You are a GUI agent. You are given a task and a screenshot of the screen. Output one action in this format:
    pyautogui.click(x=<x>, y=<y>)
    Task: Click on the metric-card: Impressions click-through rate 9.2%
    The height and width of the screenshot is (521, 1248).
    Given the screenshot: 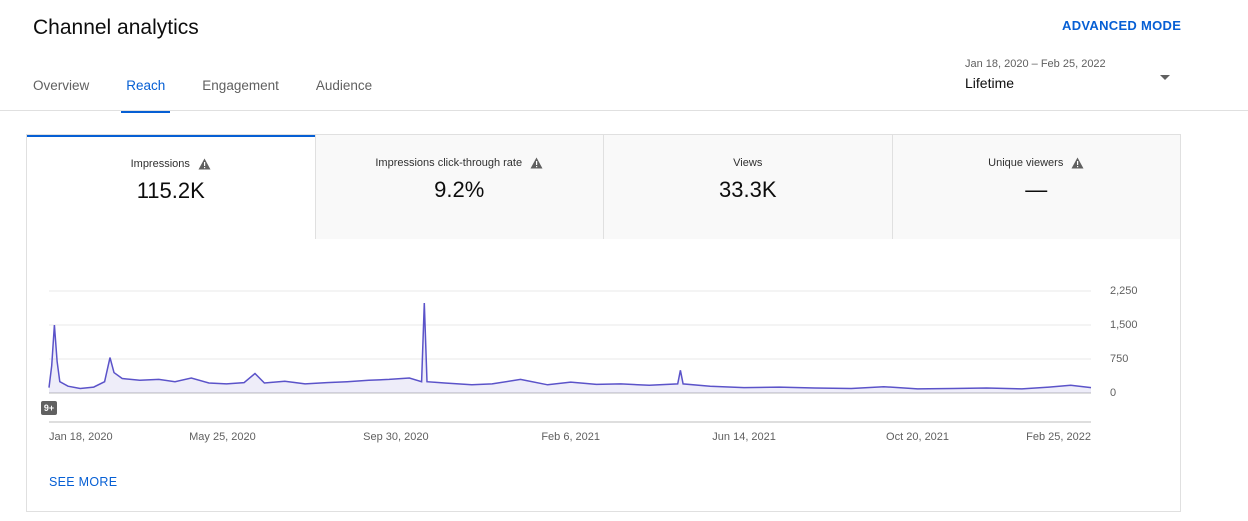 What is the action you would take?
    pyautogui.click(x=458, y=187)
    